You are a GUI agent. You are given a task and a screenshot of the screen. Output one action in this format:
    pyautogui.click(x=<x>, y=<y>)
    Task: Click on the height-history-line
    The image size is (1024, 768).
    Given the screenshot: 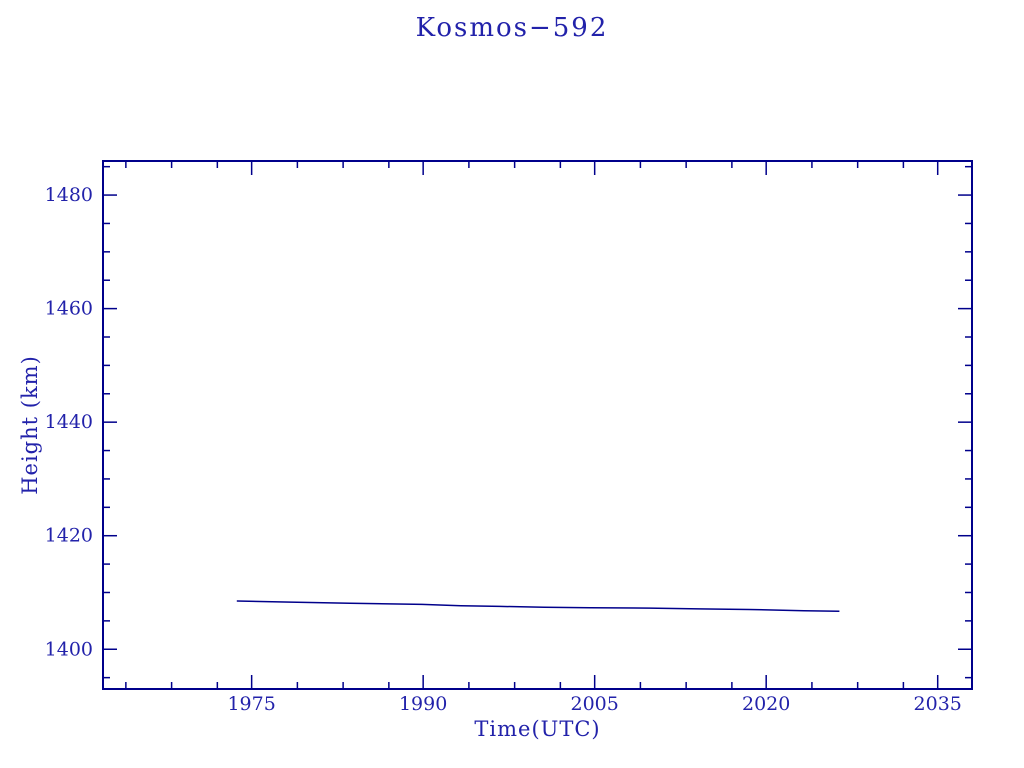 What is the action you would take?
    pyautogui.click(x=538, y=606)
    